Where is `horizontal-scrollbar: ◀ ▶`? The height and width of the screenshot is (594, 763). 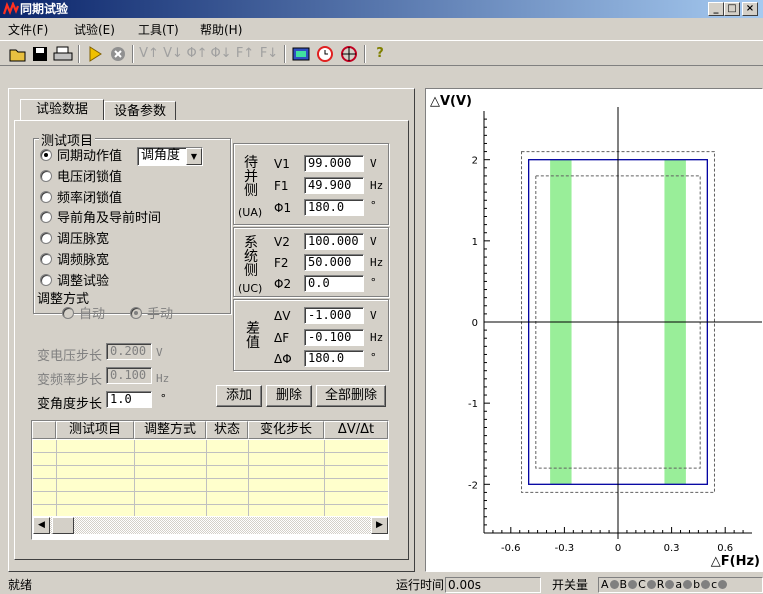
horizontal-scrollbar: ◀ ▶ is located at coordinates (210, 525).